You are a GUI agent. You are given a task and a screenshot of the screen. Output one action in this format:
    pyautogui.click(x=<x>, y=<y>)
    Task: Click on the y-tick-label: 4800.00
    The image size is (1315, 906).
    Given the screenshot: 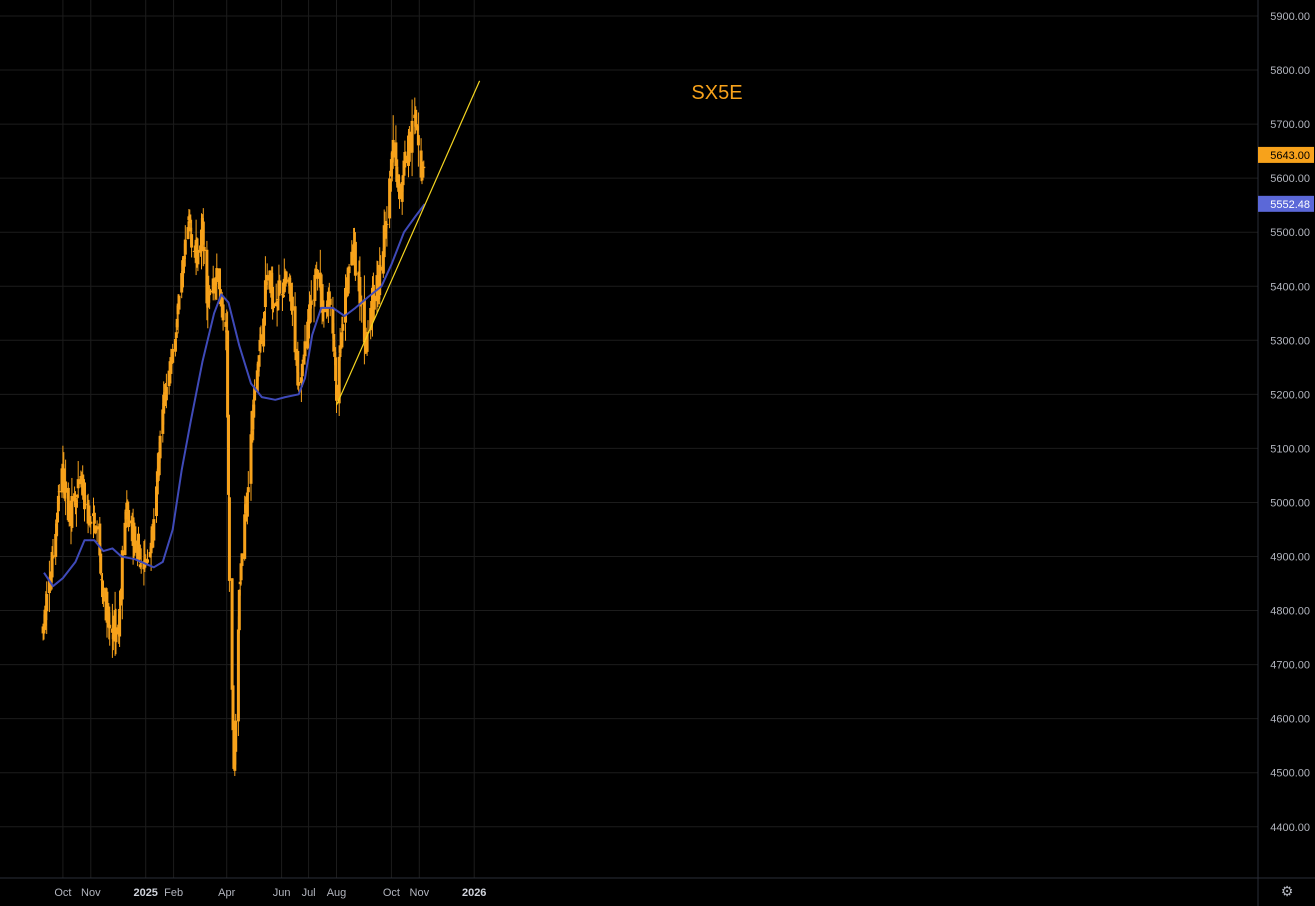 What is the action you would take?
    pyautogui.click(x=1290, y=612)
    